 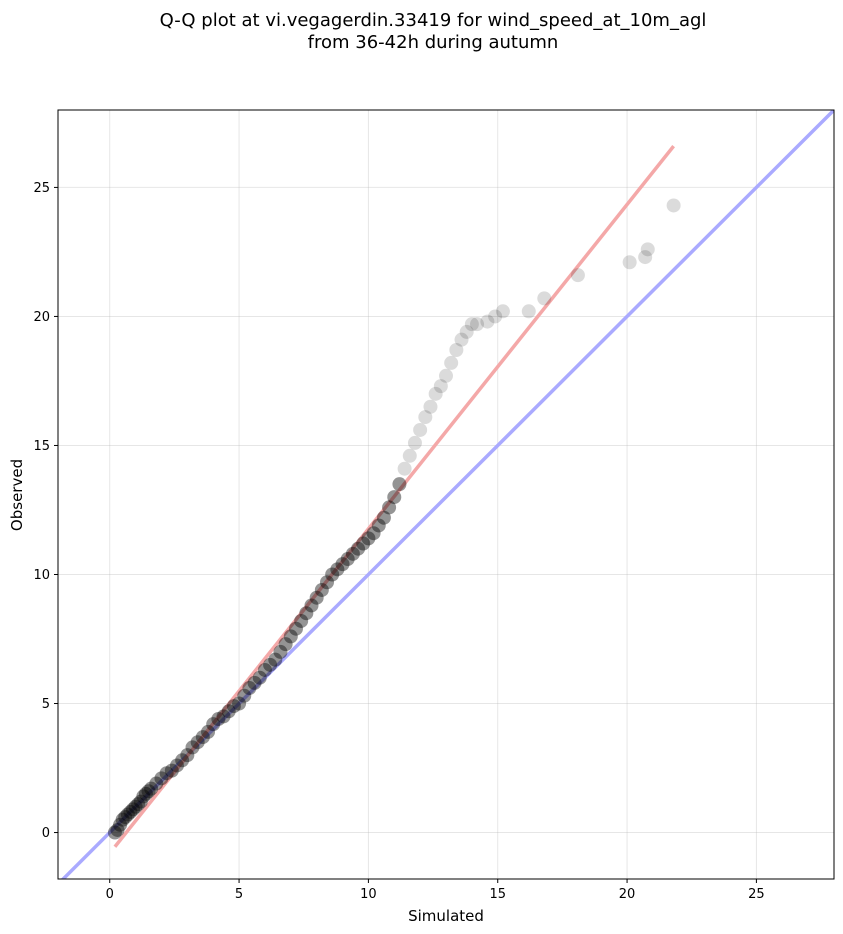 What do you see at coordinates (368, 894) in the screenshot?
I see `x-tick-label: 10` at bounding box center [368, 894].